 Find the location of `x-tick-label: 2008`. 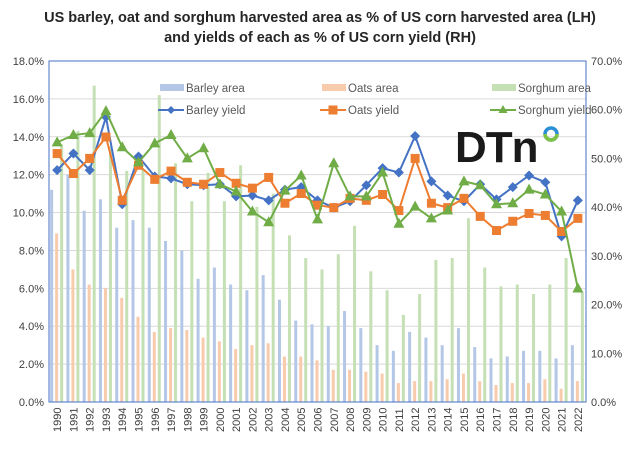

x-tick-label: 2008 is located at coordinates (351, 420).